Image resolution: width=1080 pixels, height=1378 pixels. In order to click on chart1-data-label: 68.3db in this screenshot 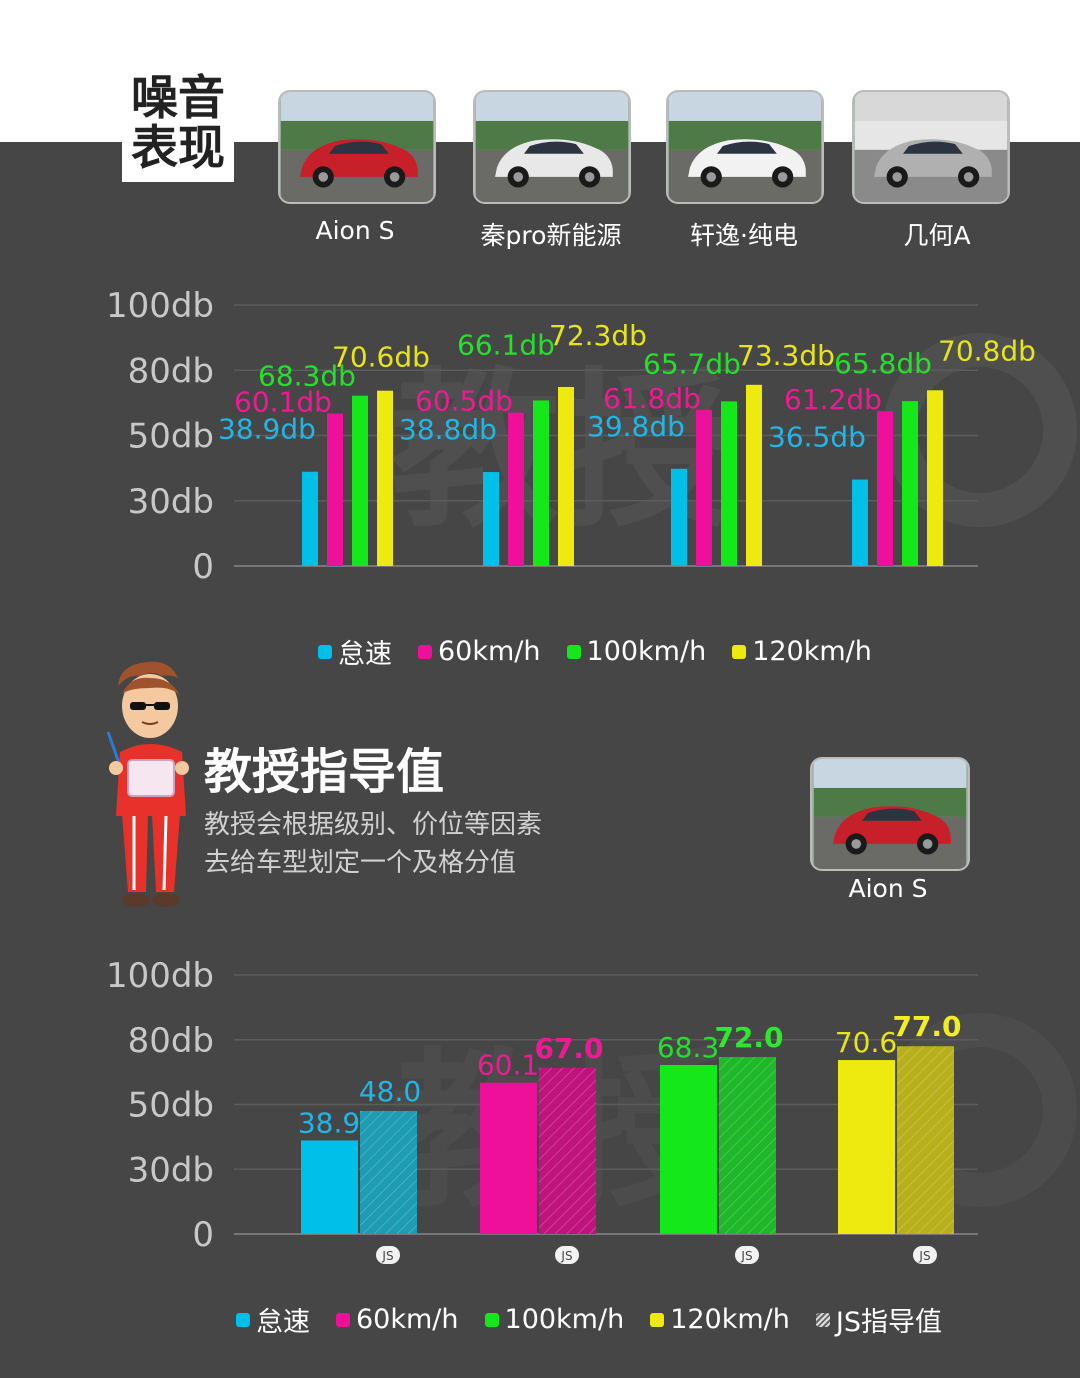, I will do `click(307, 376)`.